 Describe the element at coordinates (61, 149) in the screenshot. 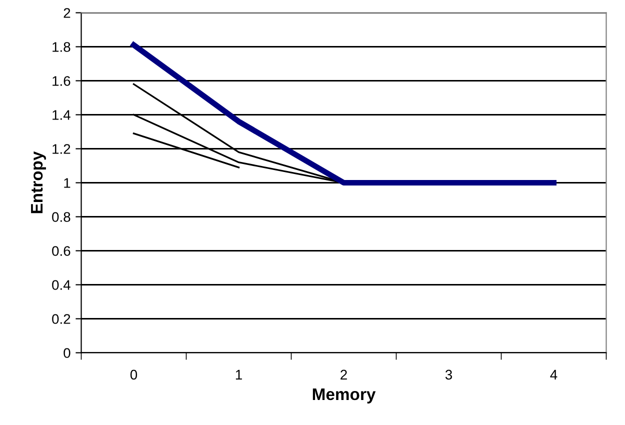

I see `y-tick-label: 1.2` at that location.